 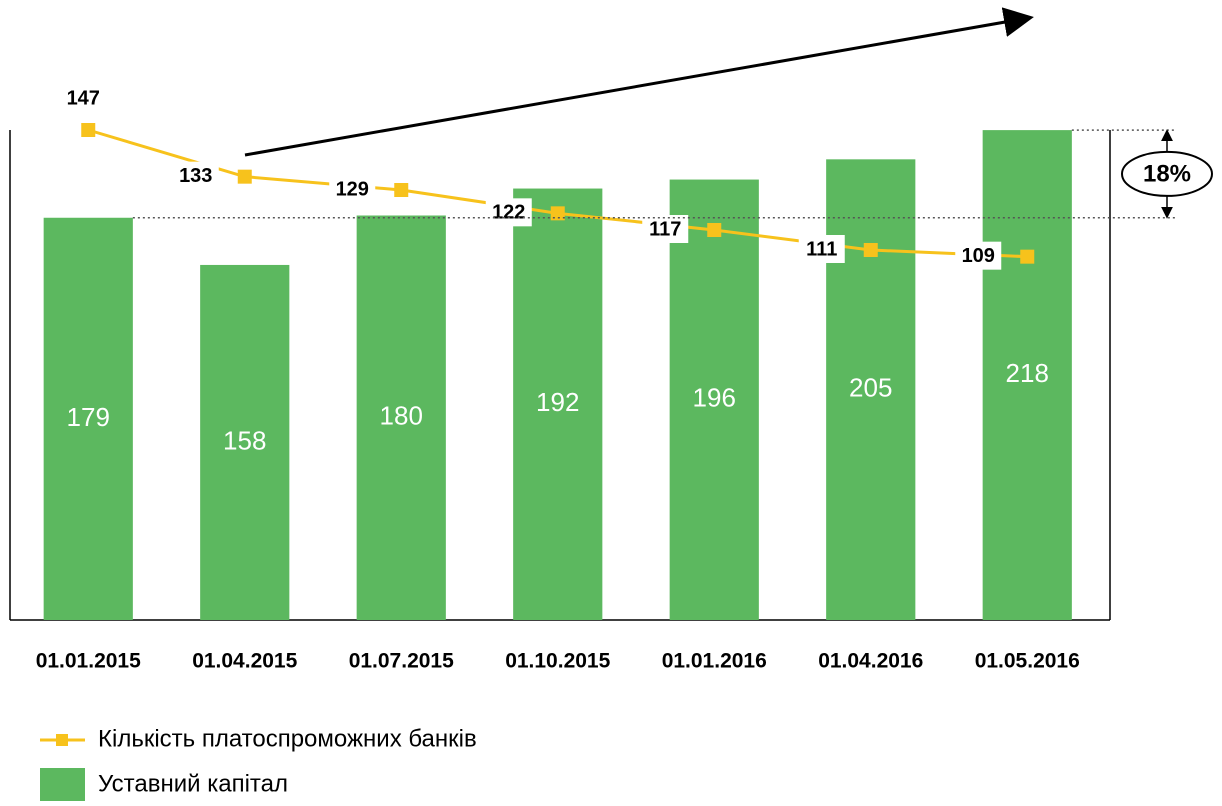 I want to click on x-tick-label: 01.01.2015, so click(x=88, y=661).